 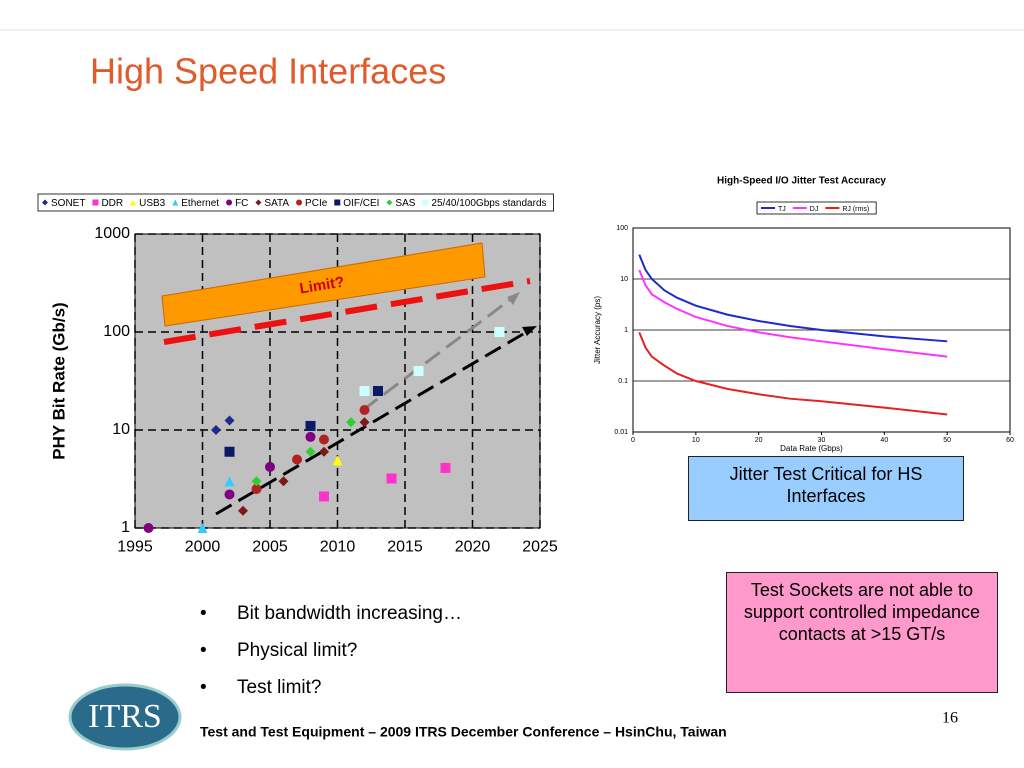 I want to click on x-tick-label: 1995, so click(x=135, y=546).